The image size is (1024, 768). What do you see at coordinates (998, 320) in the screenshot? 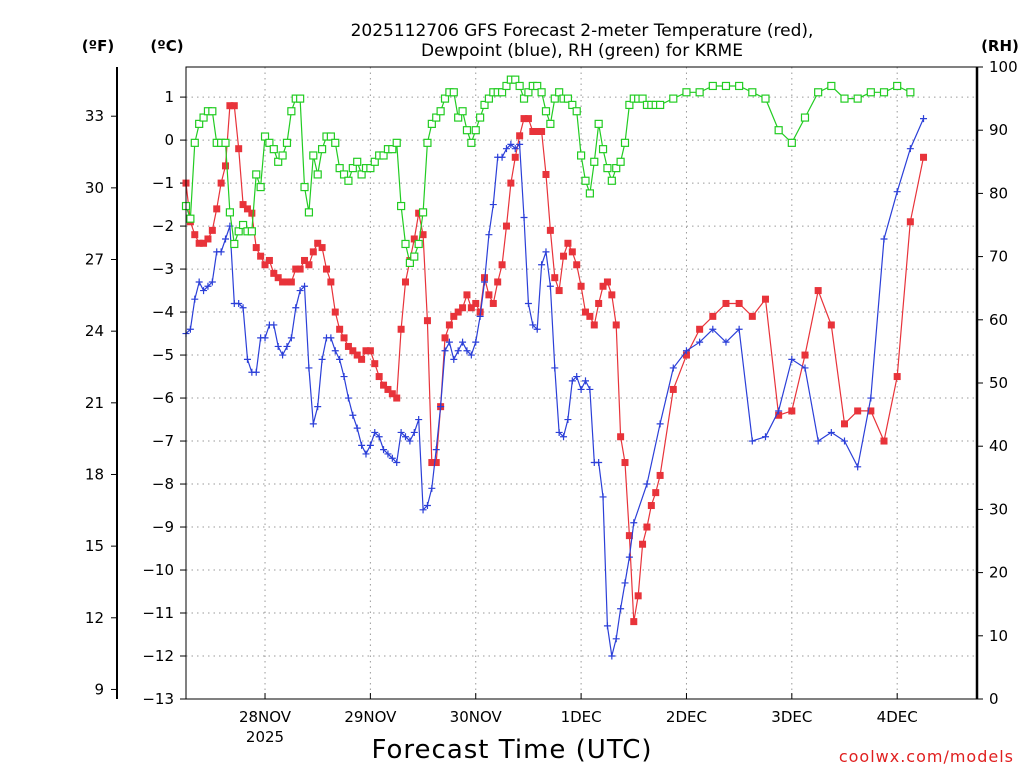
I see `rh-tick-label: 60` at bounding box center [998, 320].